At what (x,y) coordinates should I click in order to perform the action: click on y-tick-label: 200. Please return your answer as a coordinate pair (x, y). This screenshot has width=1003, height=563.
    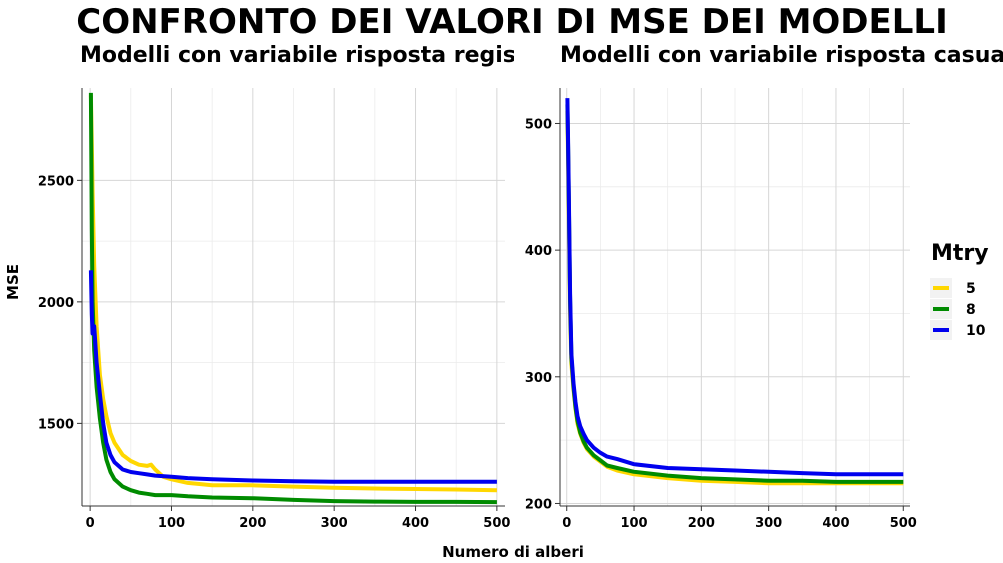
    Looking at the image, I should click on (538, 504).